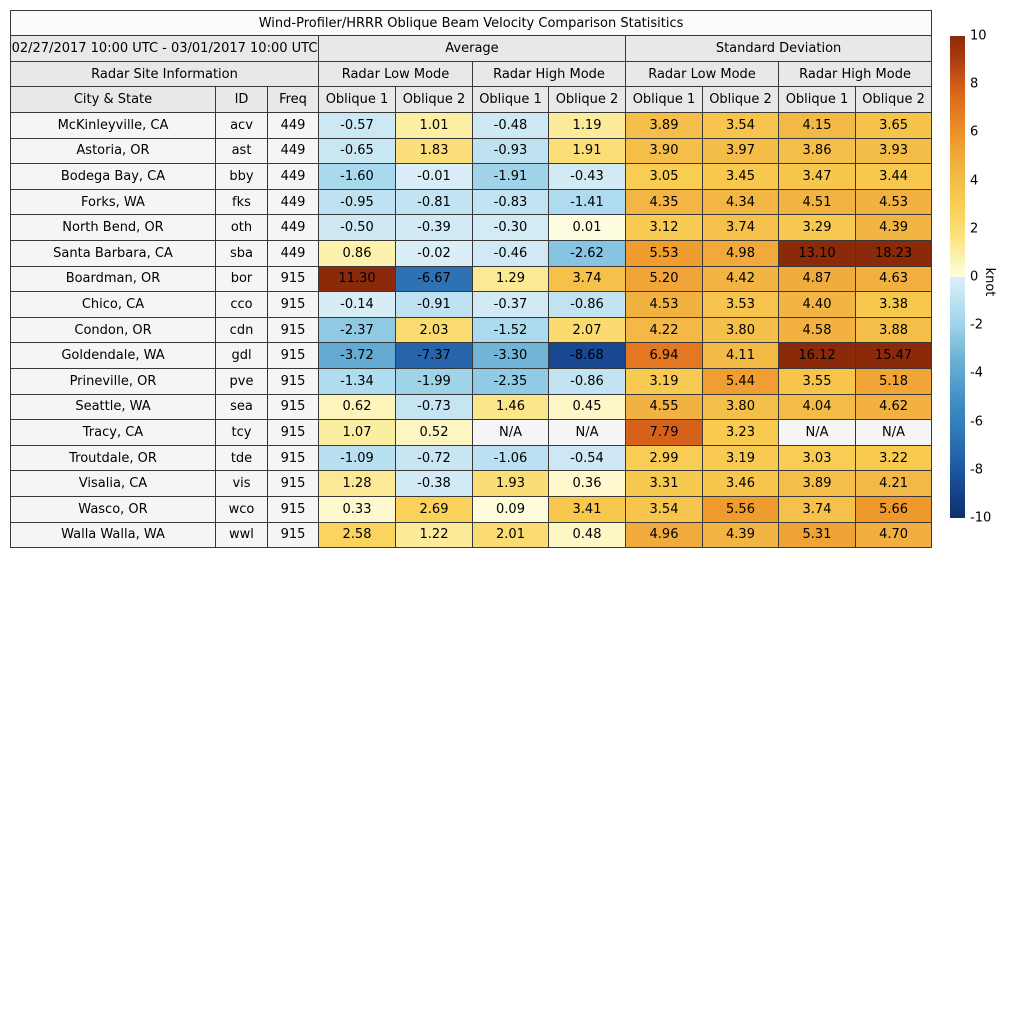 This screenshot has width=1024, height=1024. What do you see at coordinates (702, 74) in the screenshot?
I see `std-low-mode-header: Radar Low Mode` at bounding box center [702, 74].